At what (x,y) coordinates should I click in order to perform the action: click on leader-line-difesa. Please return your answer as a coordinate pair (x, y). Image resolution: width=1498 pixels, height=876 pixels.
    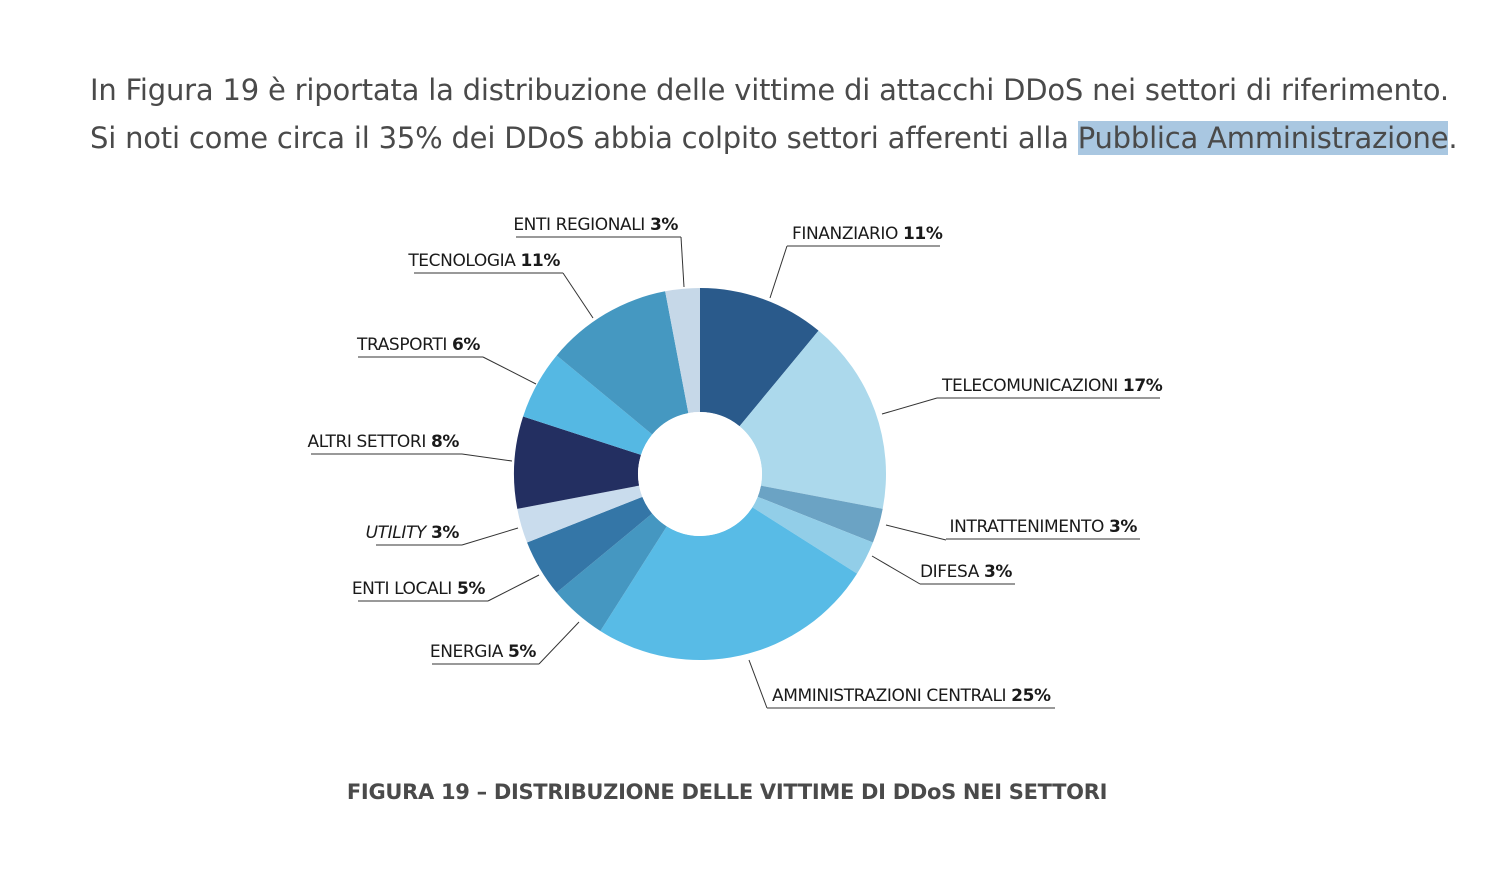
    Looking at the image, I should click on (896, 570).